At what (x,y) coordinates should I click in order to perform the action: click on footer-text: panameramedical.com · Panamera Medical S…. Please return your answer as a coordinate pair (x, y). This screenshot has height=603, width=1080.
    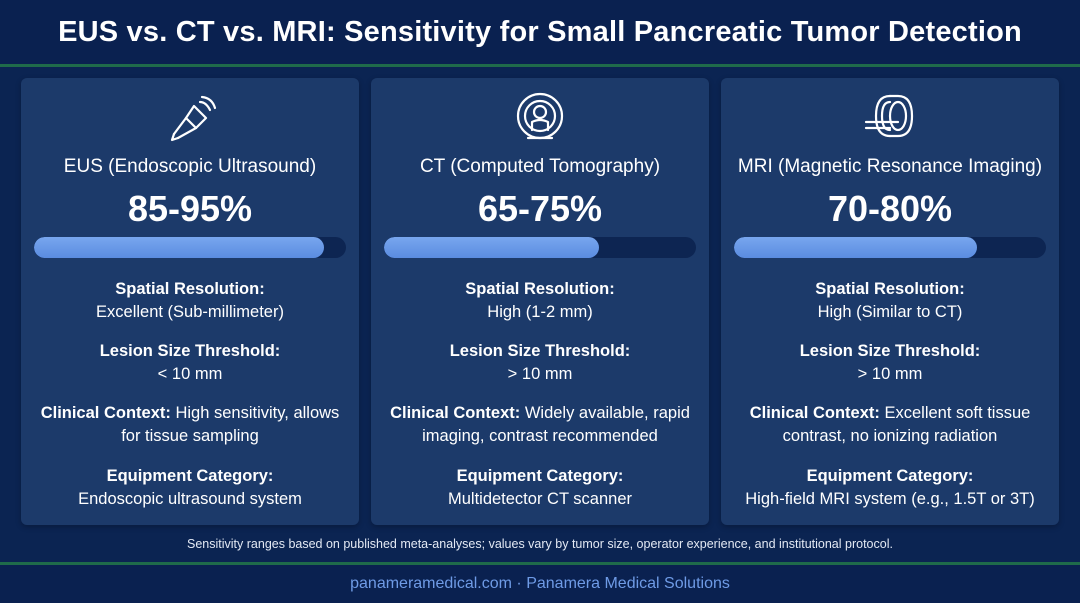
    Looking at the image, I should click on (540, 583).